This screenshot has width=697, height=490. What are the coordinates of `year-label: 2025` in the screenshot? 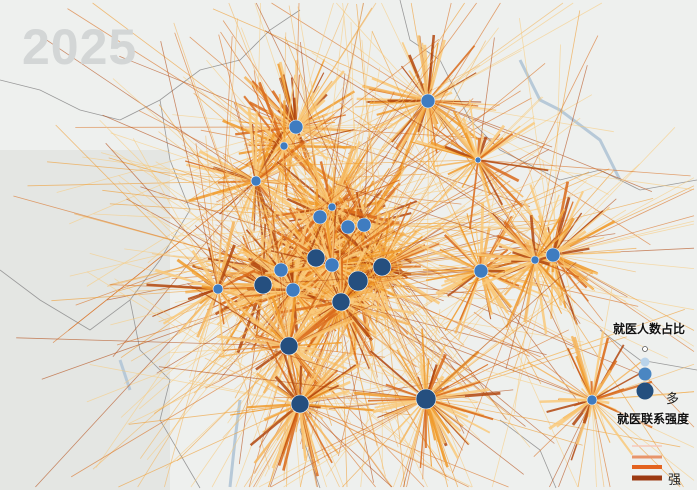 It's located at (80, 47).